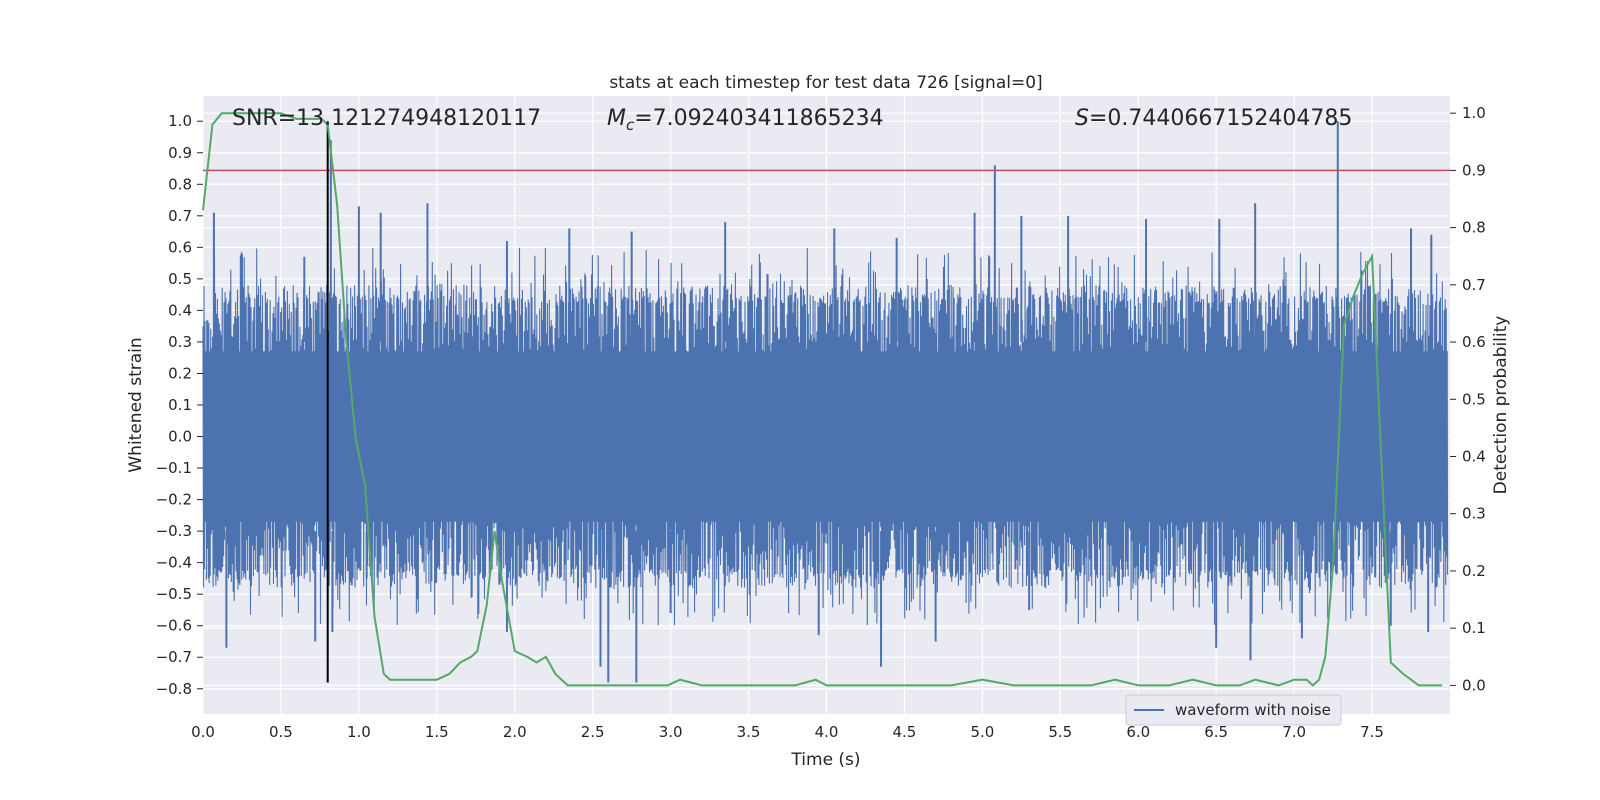 This screenshot has height=800, width=1600. Describe the element at coordinates (180, 247) in the screenshot. I see `y-left-tick-label: 0.6` at that location.